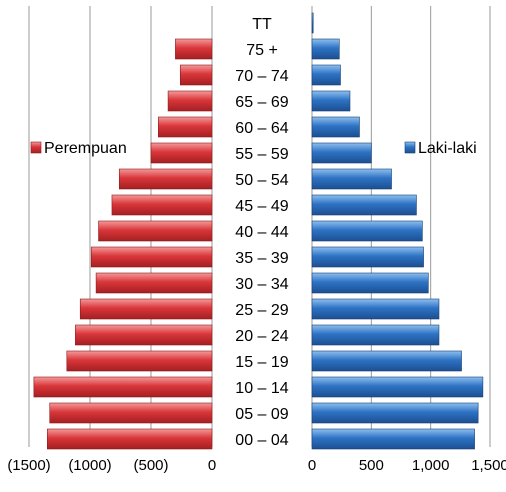  I want to click on age-label-50-54: 50 – 54, so click(261, 180).